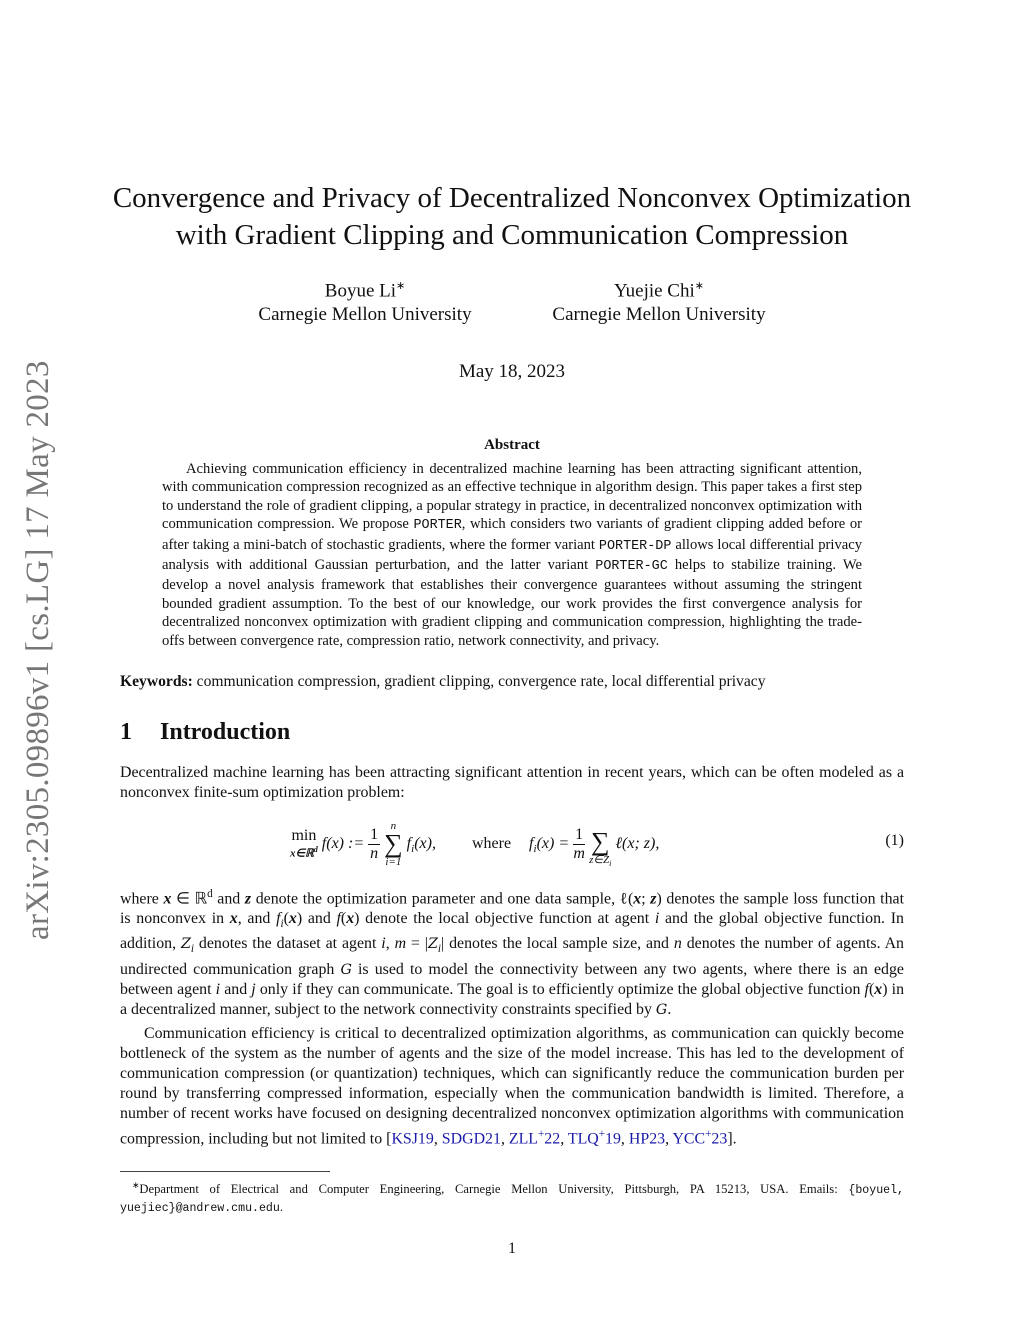 This screenshot has width=1024, height=1325. I want to click on citation-link: YCC, so click(689, 1139).